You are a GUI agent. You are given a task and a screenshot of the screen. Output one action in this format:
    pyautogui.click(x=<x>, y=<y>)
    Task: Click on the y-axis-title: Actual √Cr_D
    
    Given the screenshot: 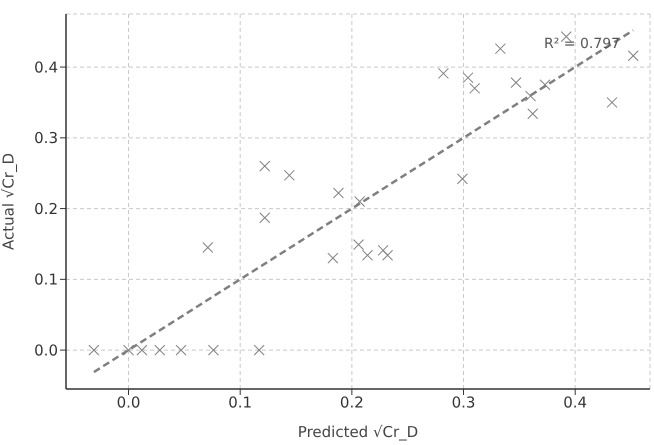 What is the action you would take?
    pyautogui.click(x=9, y=201)
    